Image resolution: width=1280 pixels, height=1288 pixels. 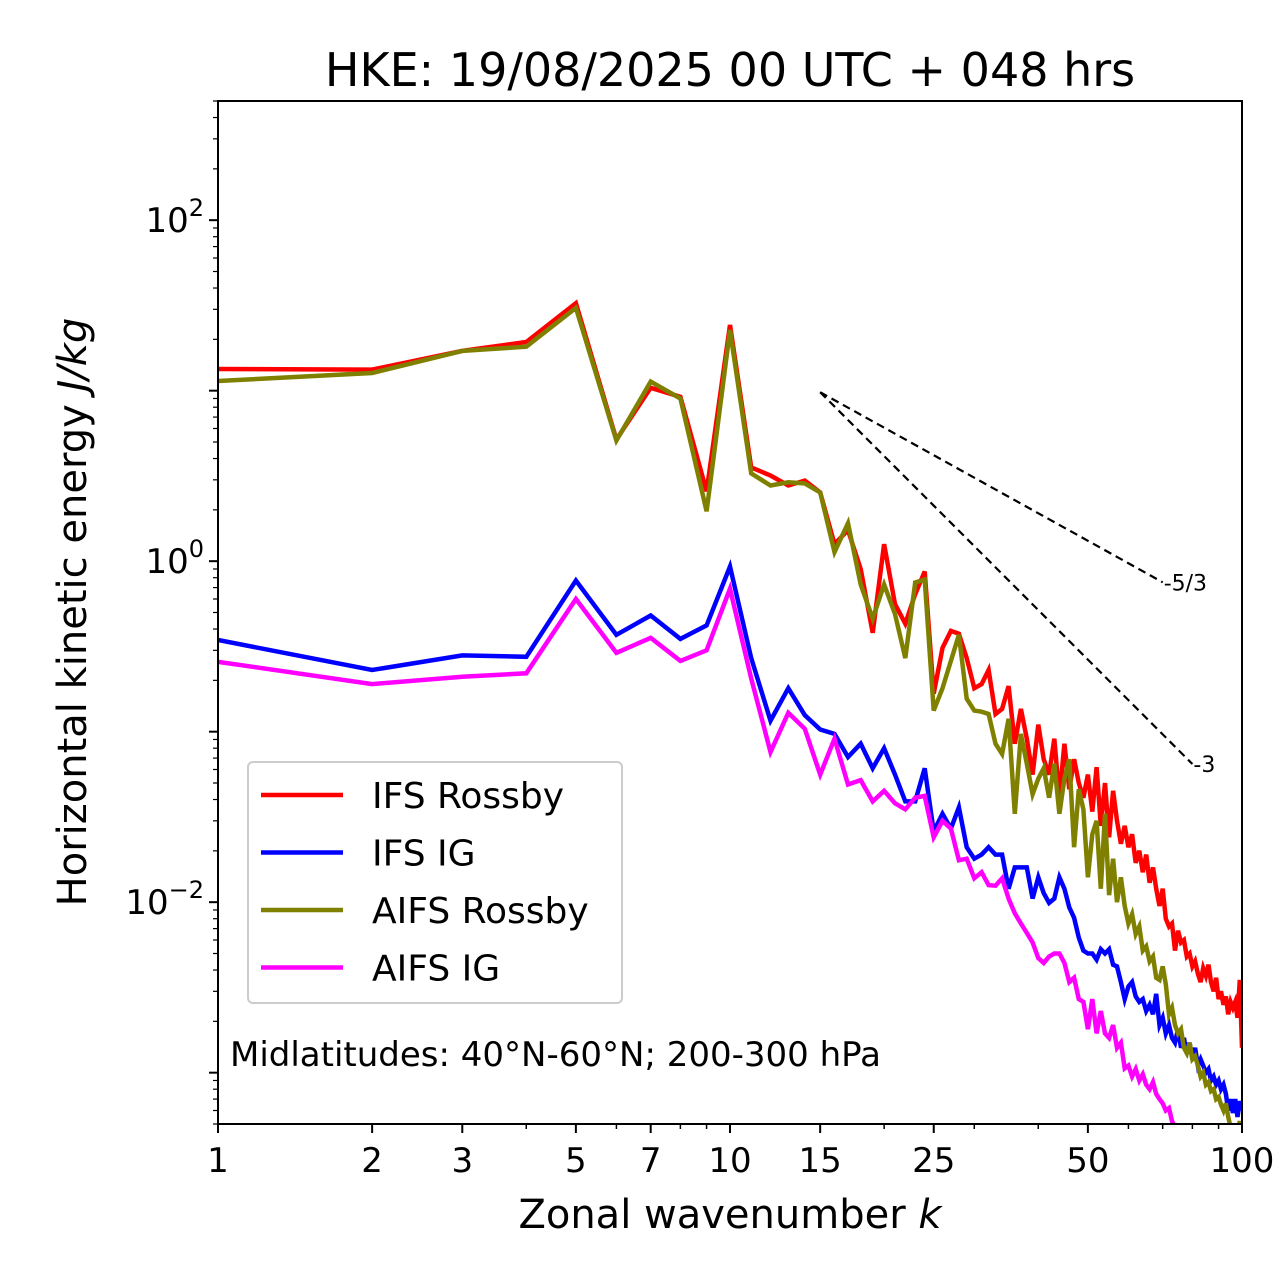 I want to click on legend: IFS Rossby IFS IG AIFS Rossby AIFS IG, so click(x=435, y=882).